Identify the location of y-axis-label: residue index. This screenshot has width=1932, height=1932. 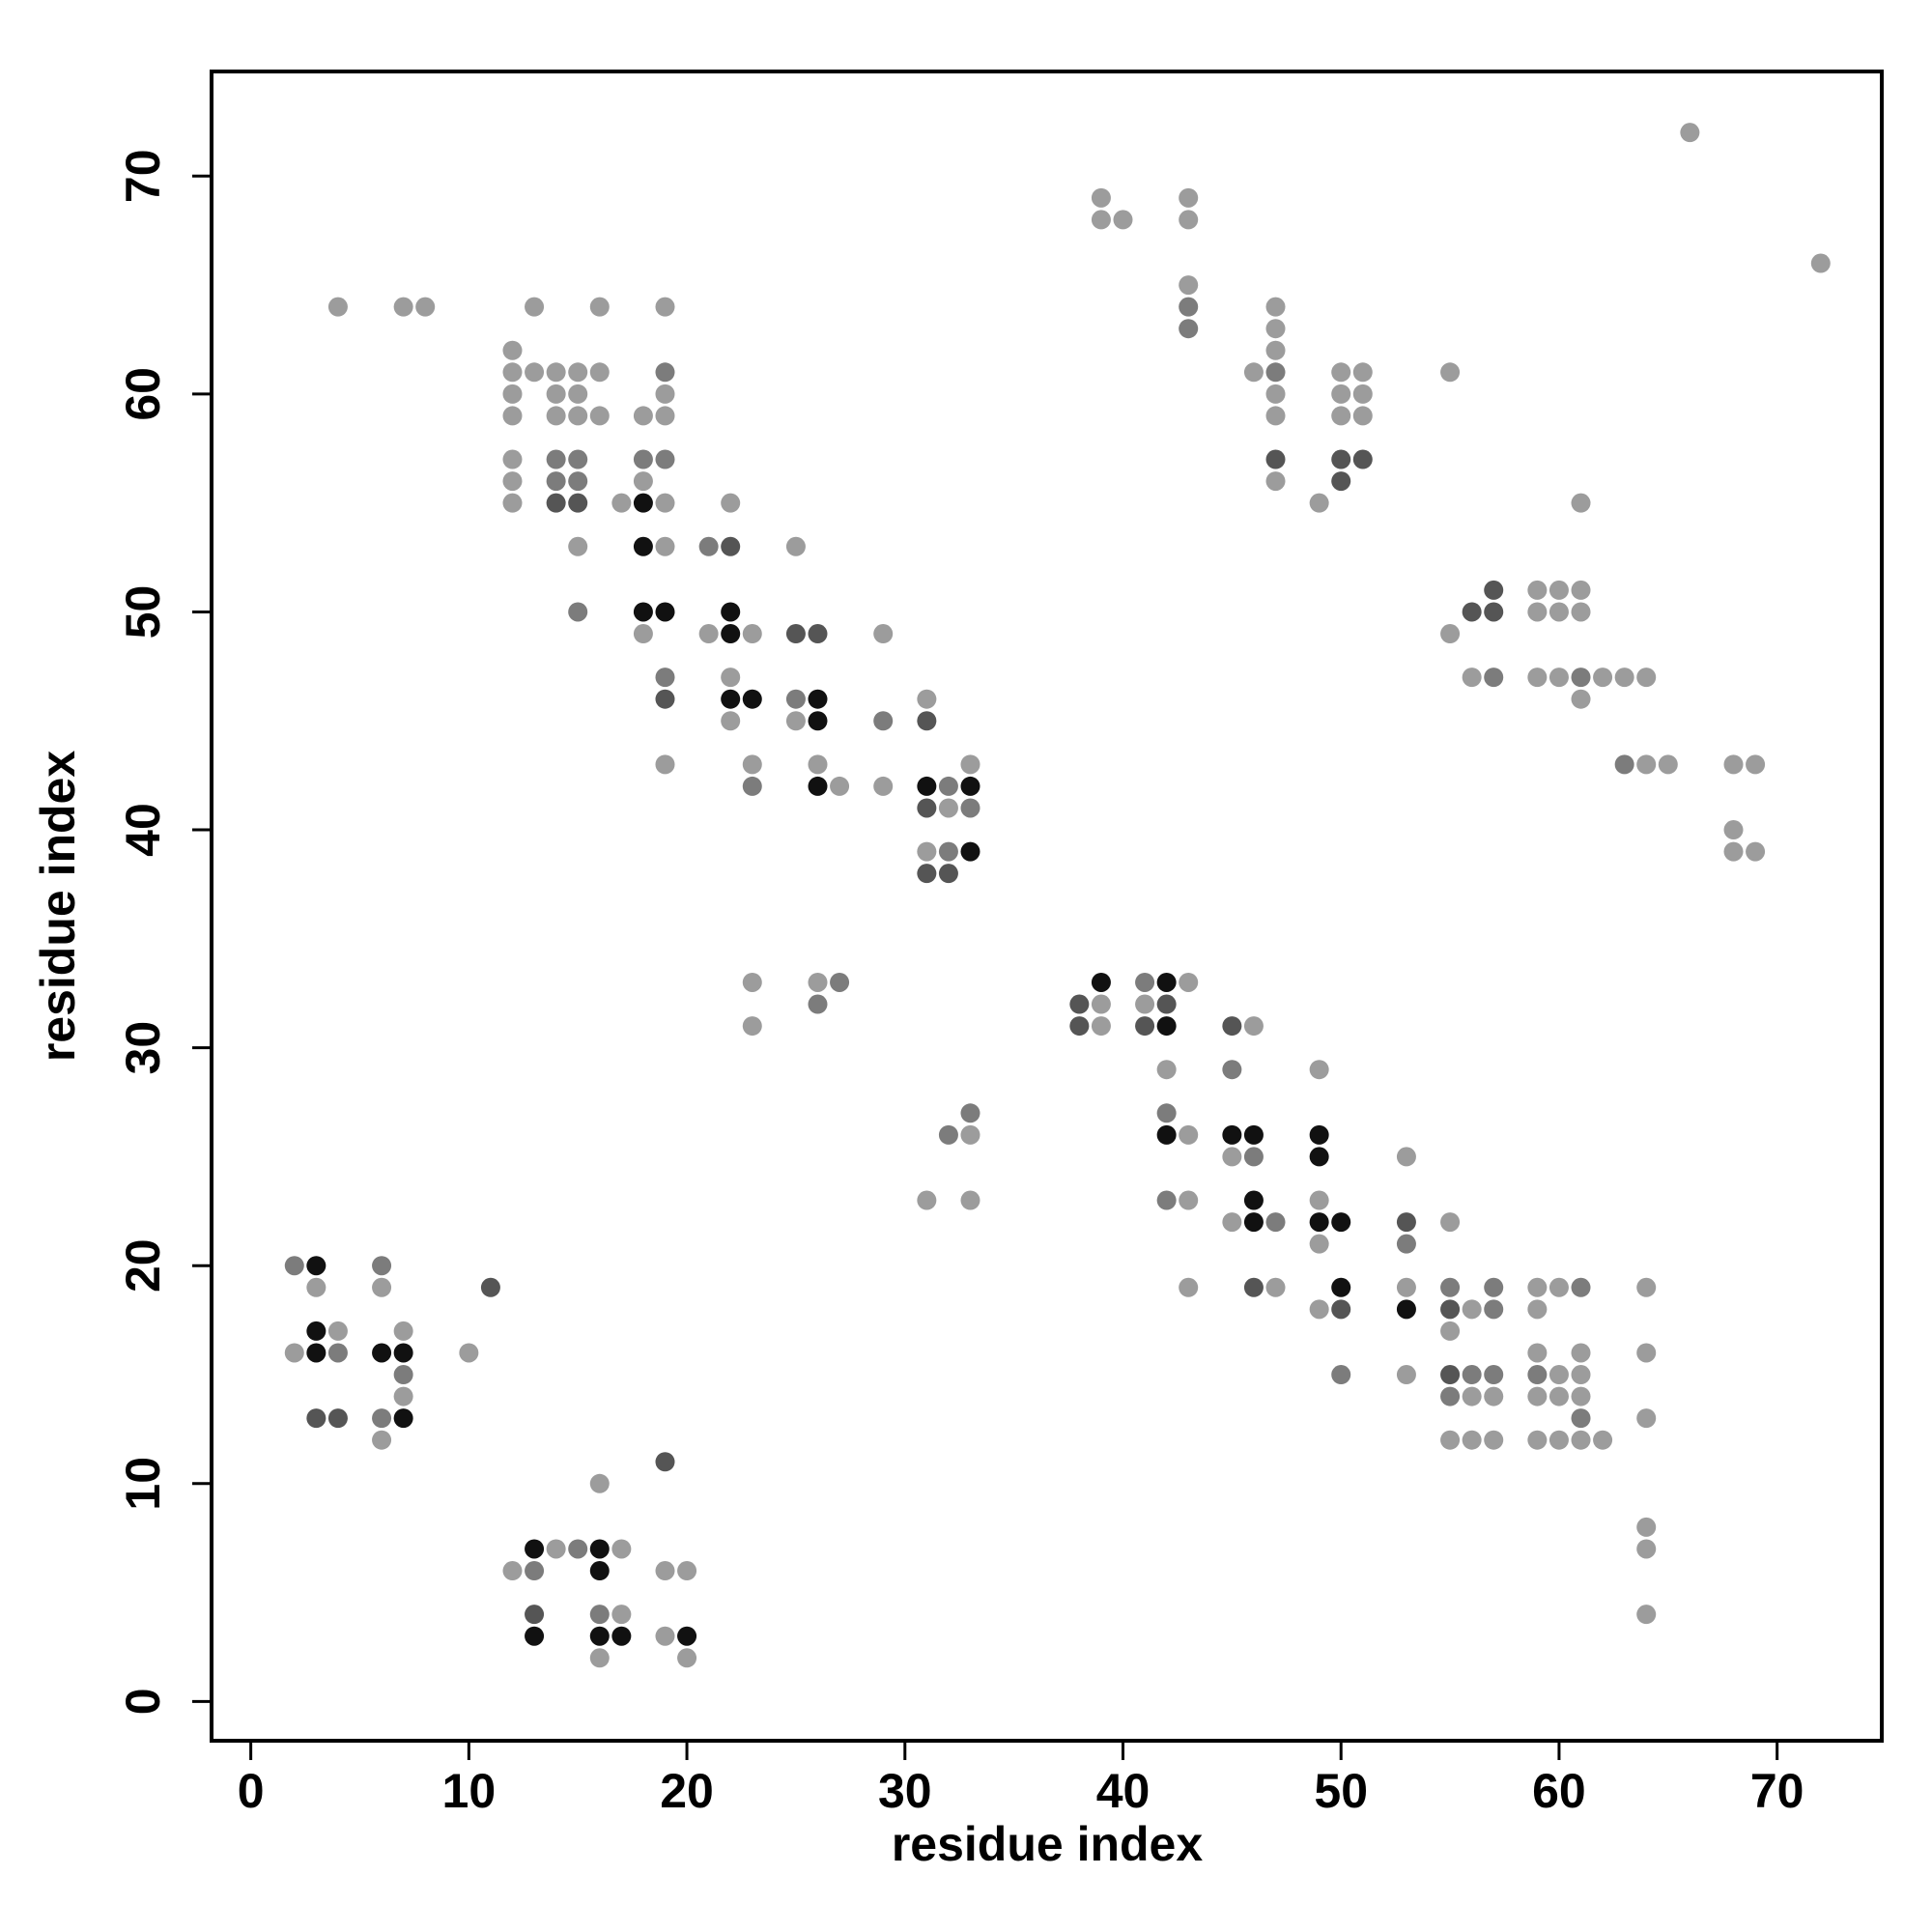
(58, 907).